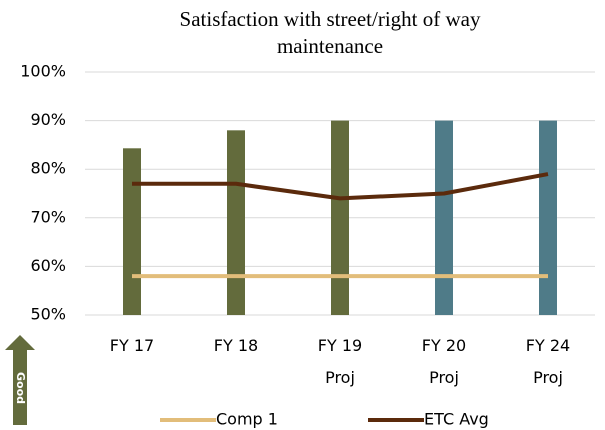  I want to click on good-arrow, so click(20, 380).